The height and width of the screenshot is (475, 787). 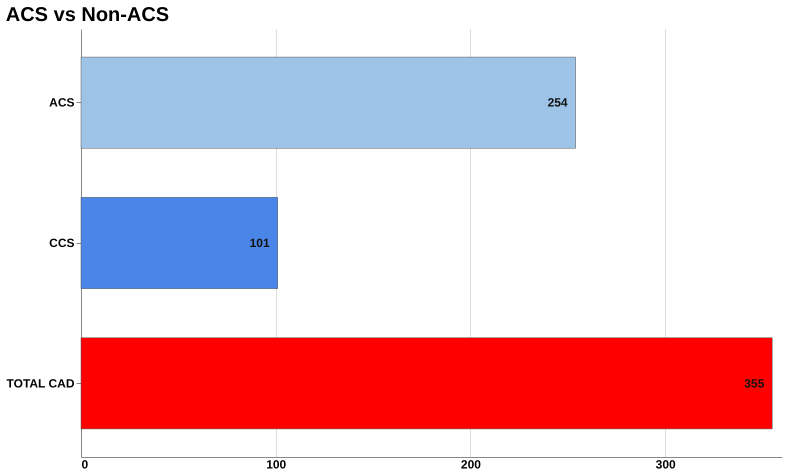 I want to click on y-tick-label: ACS, so click(x=61, y=103).